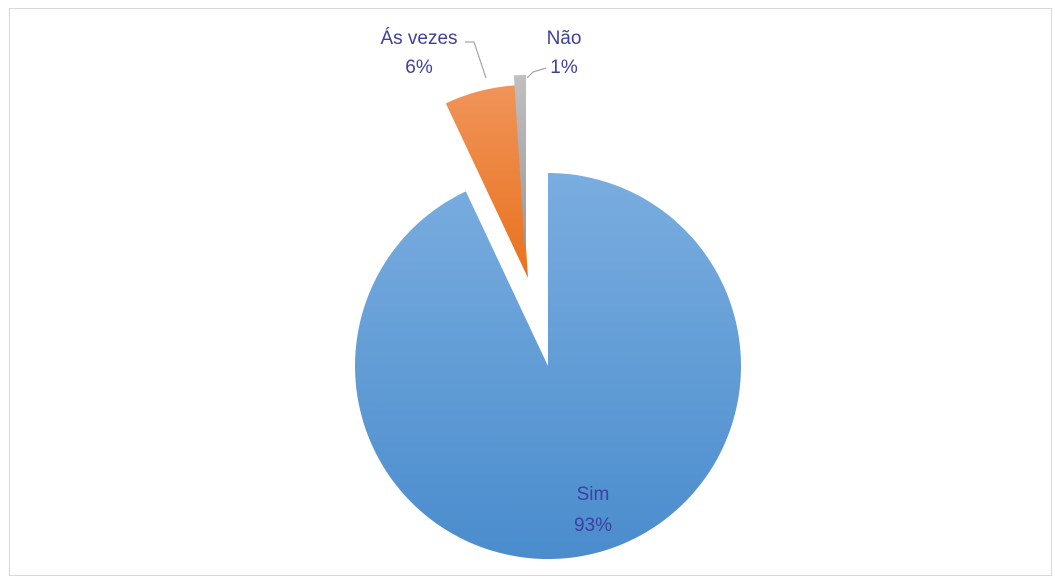  What do you see at coordinates (564, 67) in the screenshot?
I see `slice-value-nao: 1%` at bounding box center [564, 67].